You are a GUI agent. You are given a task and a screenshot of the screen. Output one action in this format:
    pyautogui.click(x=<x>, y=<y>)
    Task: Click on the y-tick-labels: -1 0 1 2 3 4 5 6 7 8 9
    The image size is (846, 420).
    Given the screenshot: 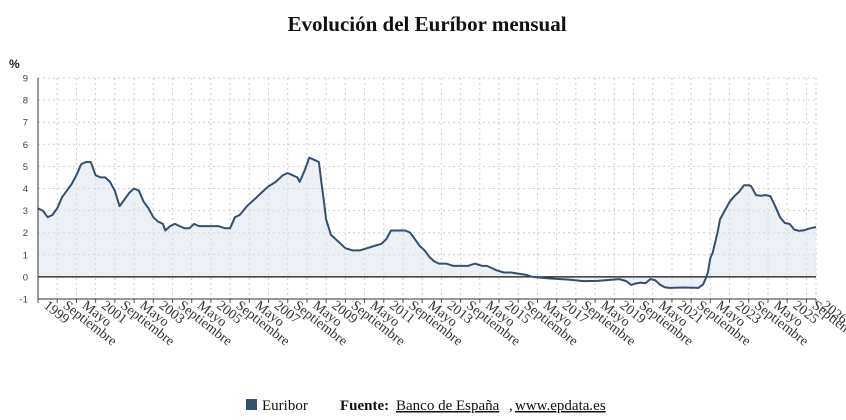 What is the action you would take?
    pyautogui.click(x=24, y=190)
    